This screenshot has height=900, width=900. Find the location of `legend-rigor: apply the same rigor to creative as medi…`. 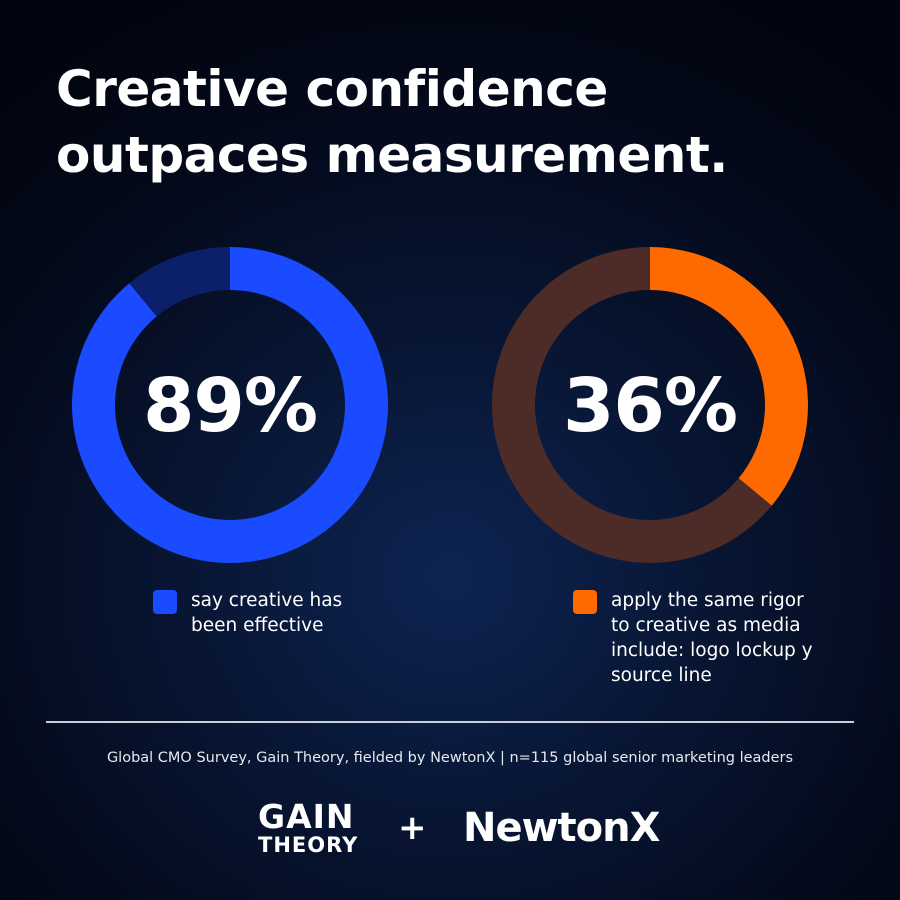

legend-rigor: apply the same rigor to creative as medi… is located at coordinates (708, 638).